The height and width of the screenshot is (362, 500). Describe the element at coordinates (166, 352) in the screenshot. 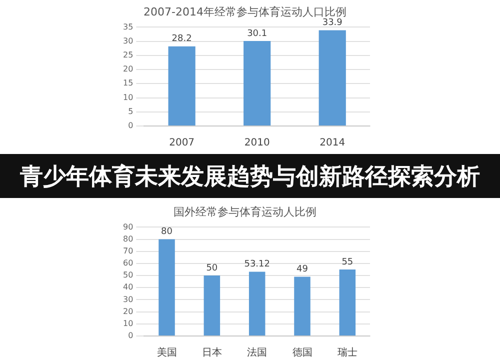

I see `x-tick-label: 美国` at that location.